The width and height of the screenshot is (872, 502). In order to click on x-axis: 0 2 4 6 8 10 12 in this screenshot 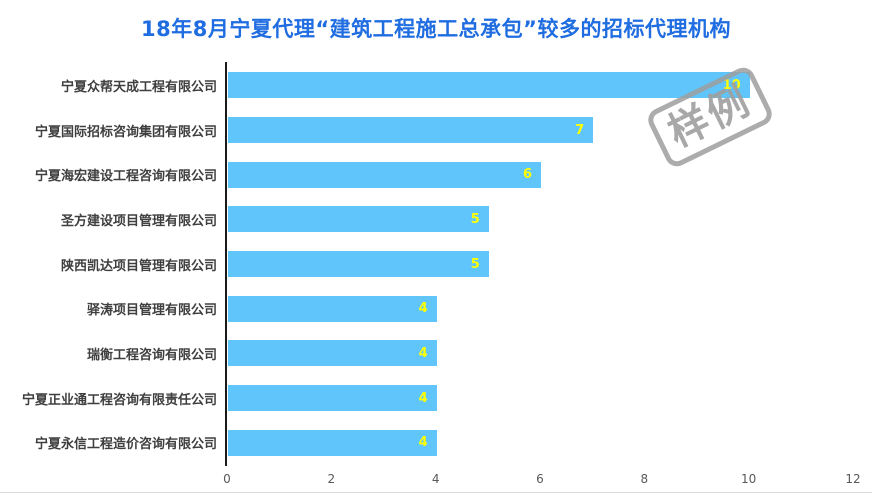, I will do `click(436, 481)`.